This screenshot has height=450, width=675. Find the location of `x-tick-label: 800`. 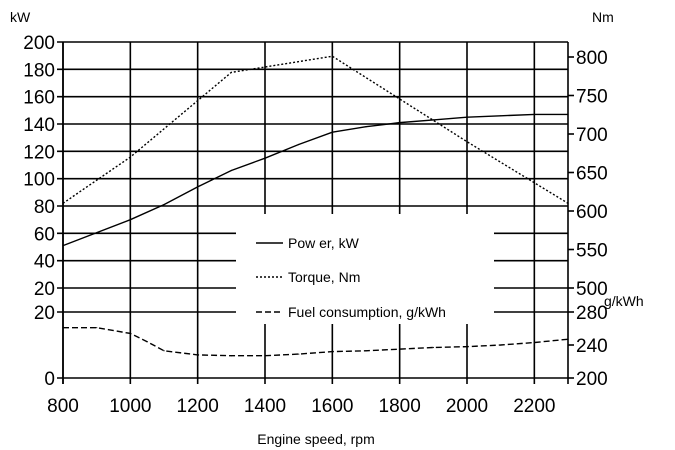

x-tick-label: 800 is located at coordinates (63, 406).